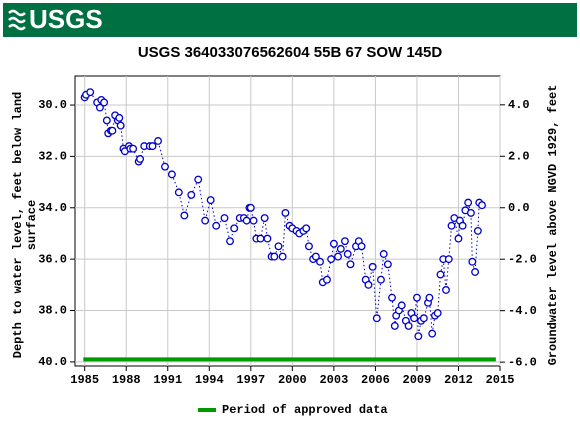 The image size is (580, 430). What do you see at coordinates (519, 208) in the screenshot?
I see `y2-tick-label: 0.0` at bounding box center [519, 208].